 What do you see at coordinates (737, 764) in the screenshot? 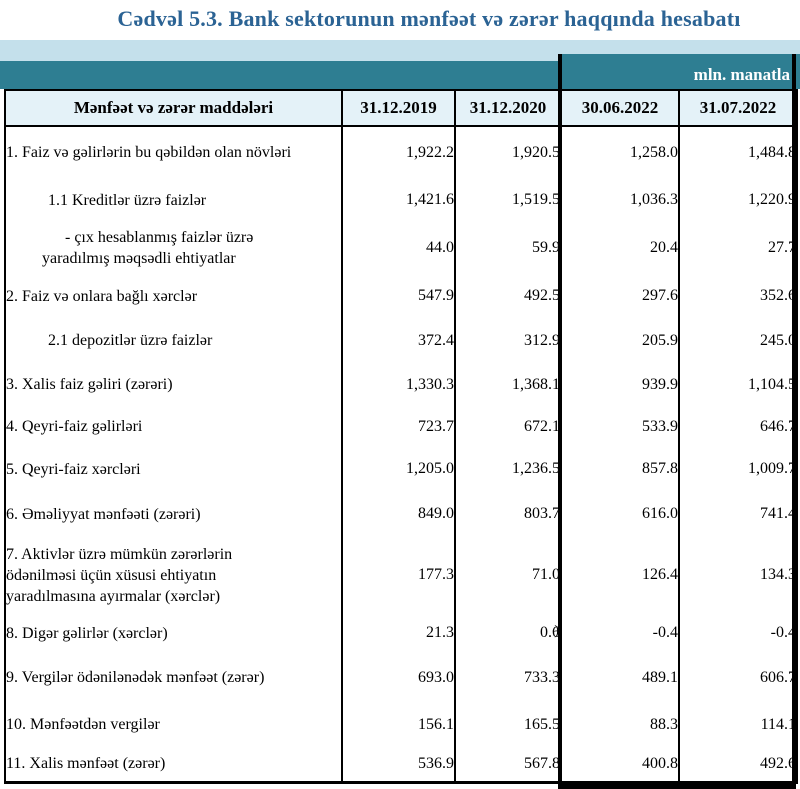
I see `value-cell: 492.6` at bounding box center [737, 764].